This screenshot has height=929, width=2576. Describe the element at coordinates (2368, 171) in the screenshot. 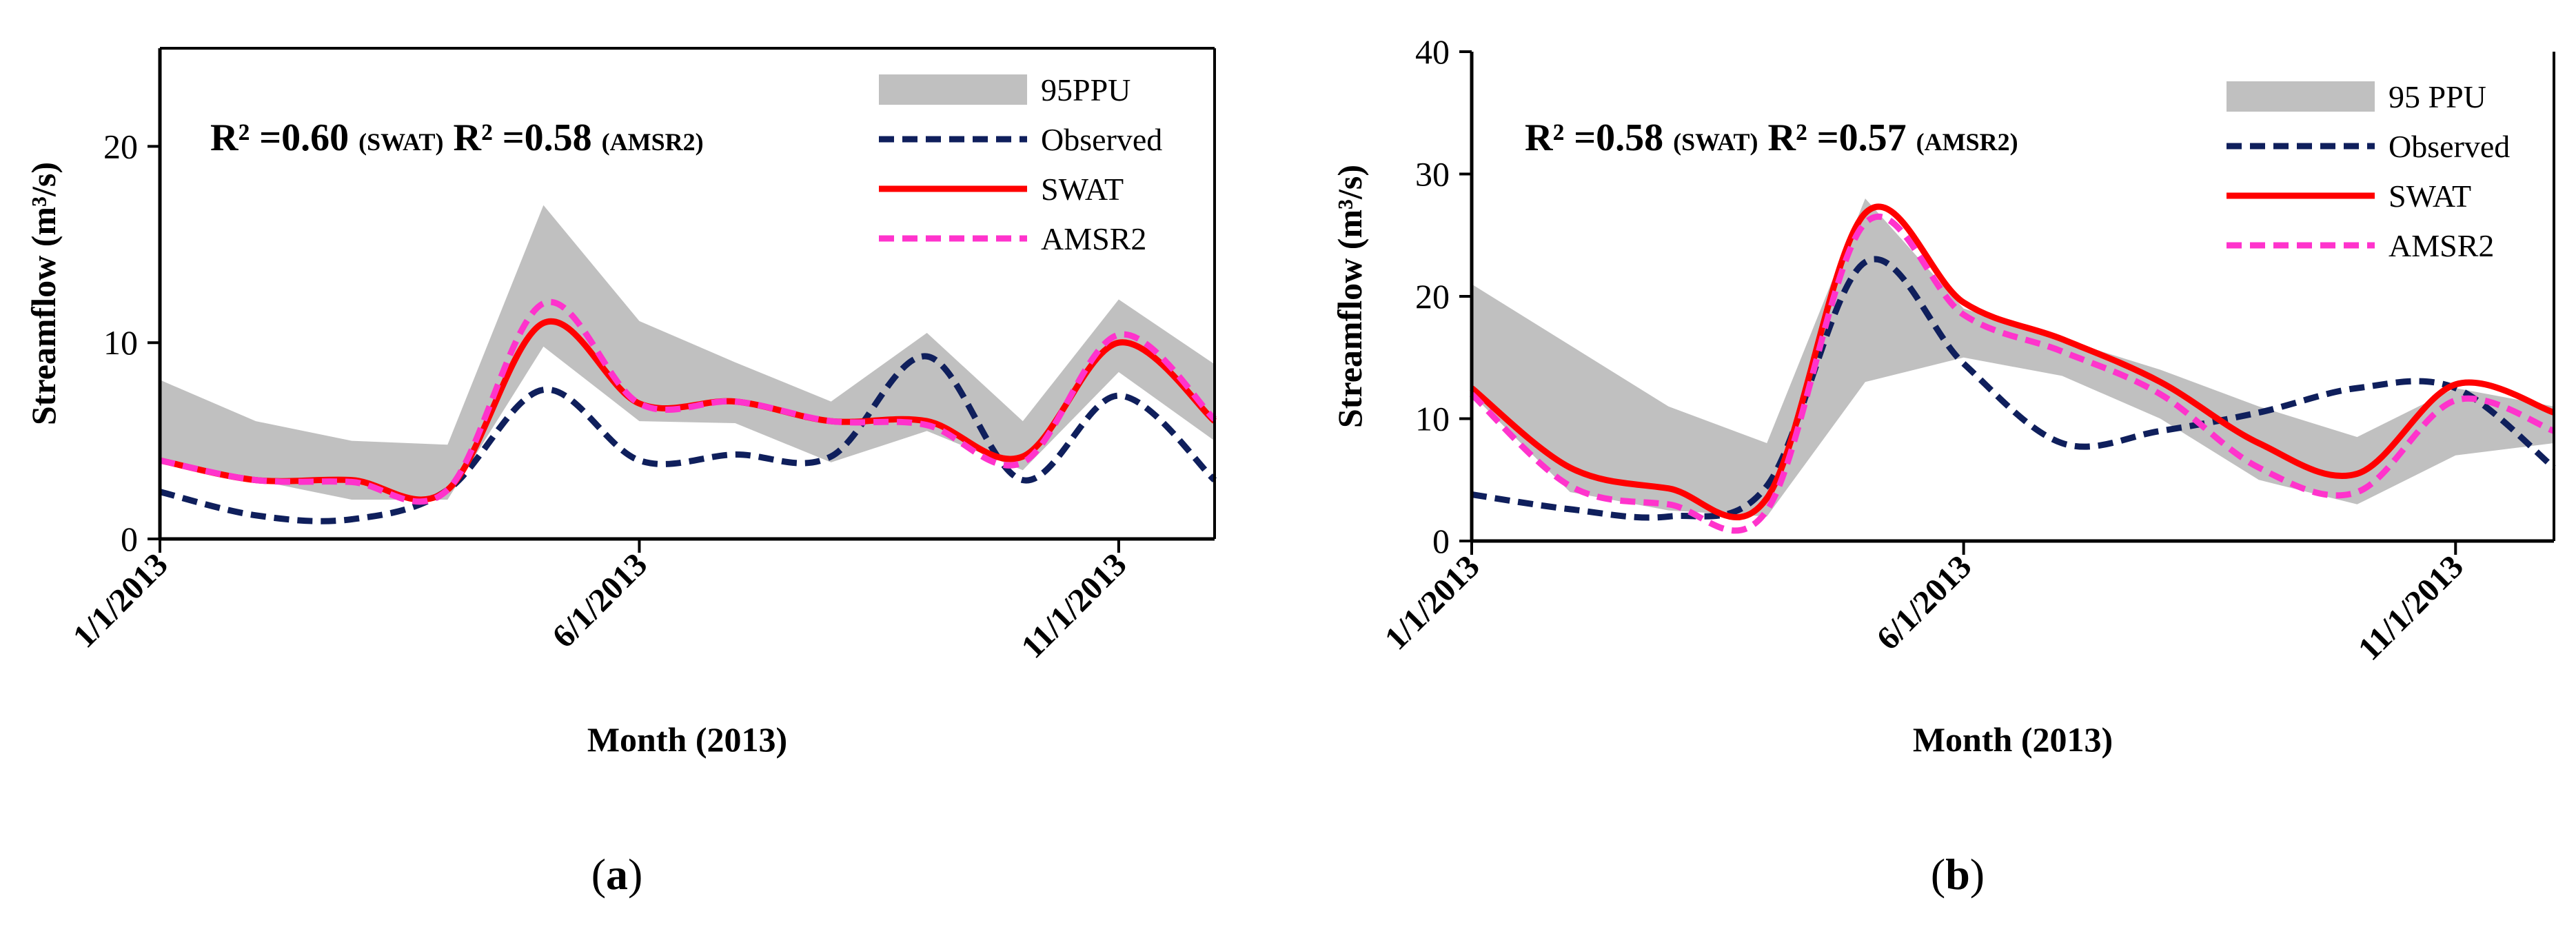

I see `legend: 95 PPU Observed SWAT AMSR2` at that location.